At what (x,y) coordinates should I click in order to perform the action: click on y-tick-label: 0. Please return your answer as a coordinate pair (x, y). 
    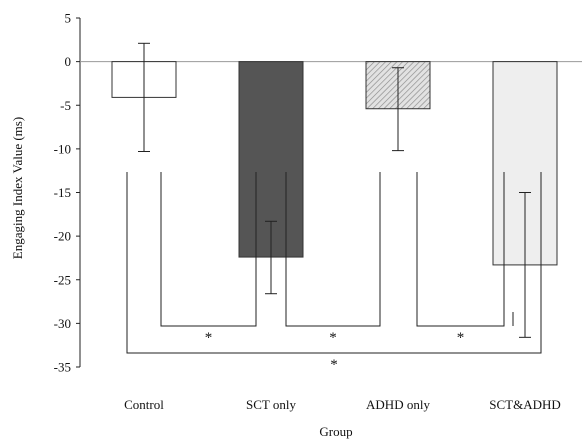
    Looking at the image, I should click on (68, 61).